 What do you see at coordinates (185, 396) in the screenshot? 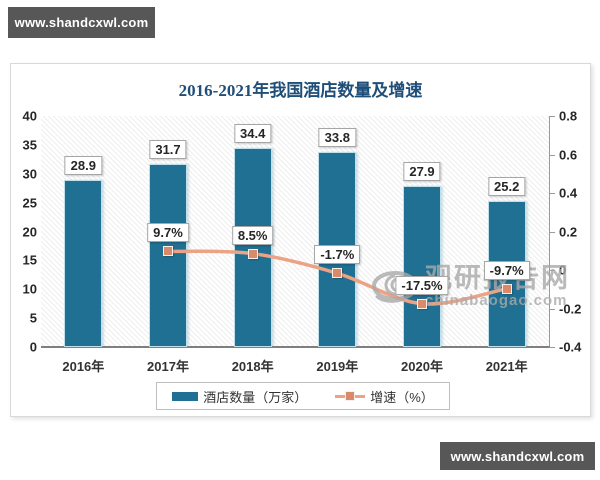
I see `bar-series-swatch` at bounding box center [185, 396].